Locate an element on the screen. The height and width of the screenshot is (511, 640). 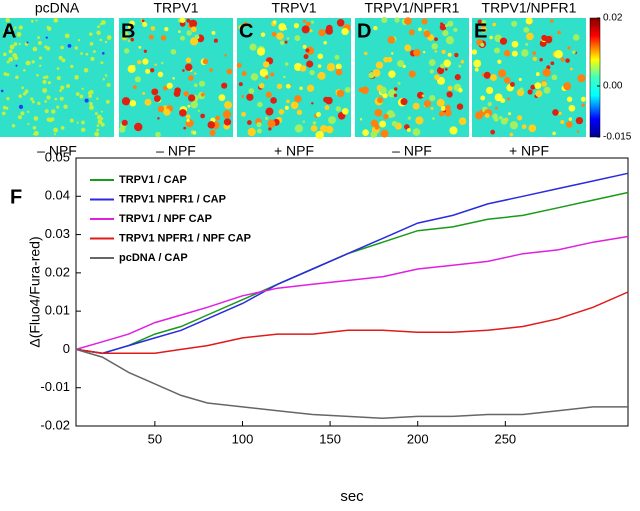
panel-letter: C is located at coordinates (246, 31).